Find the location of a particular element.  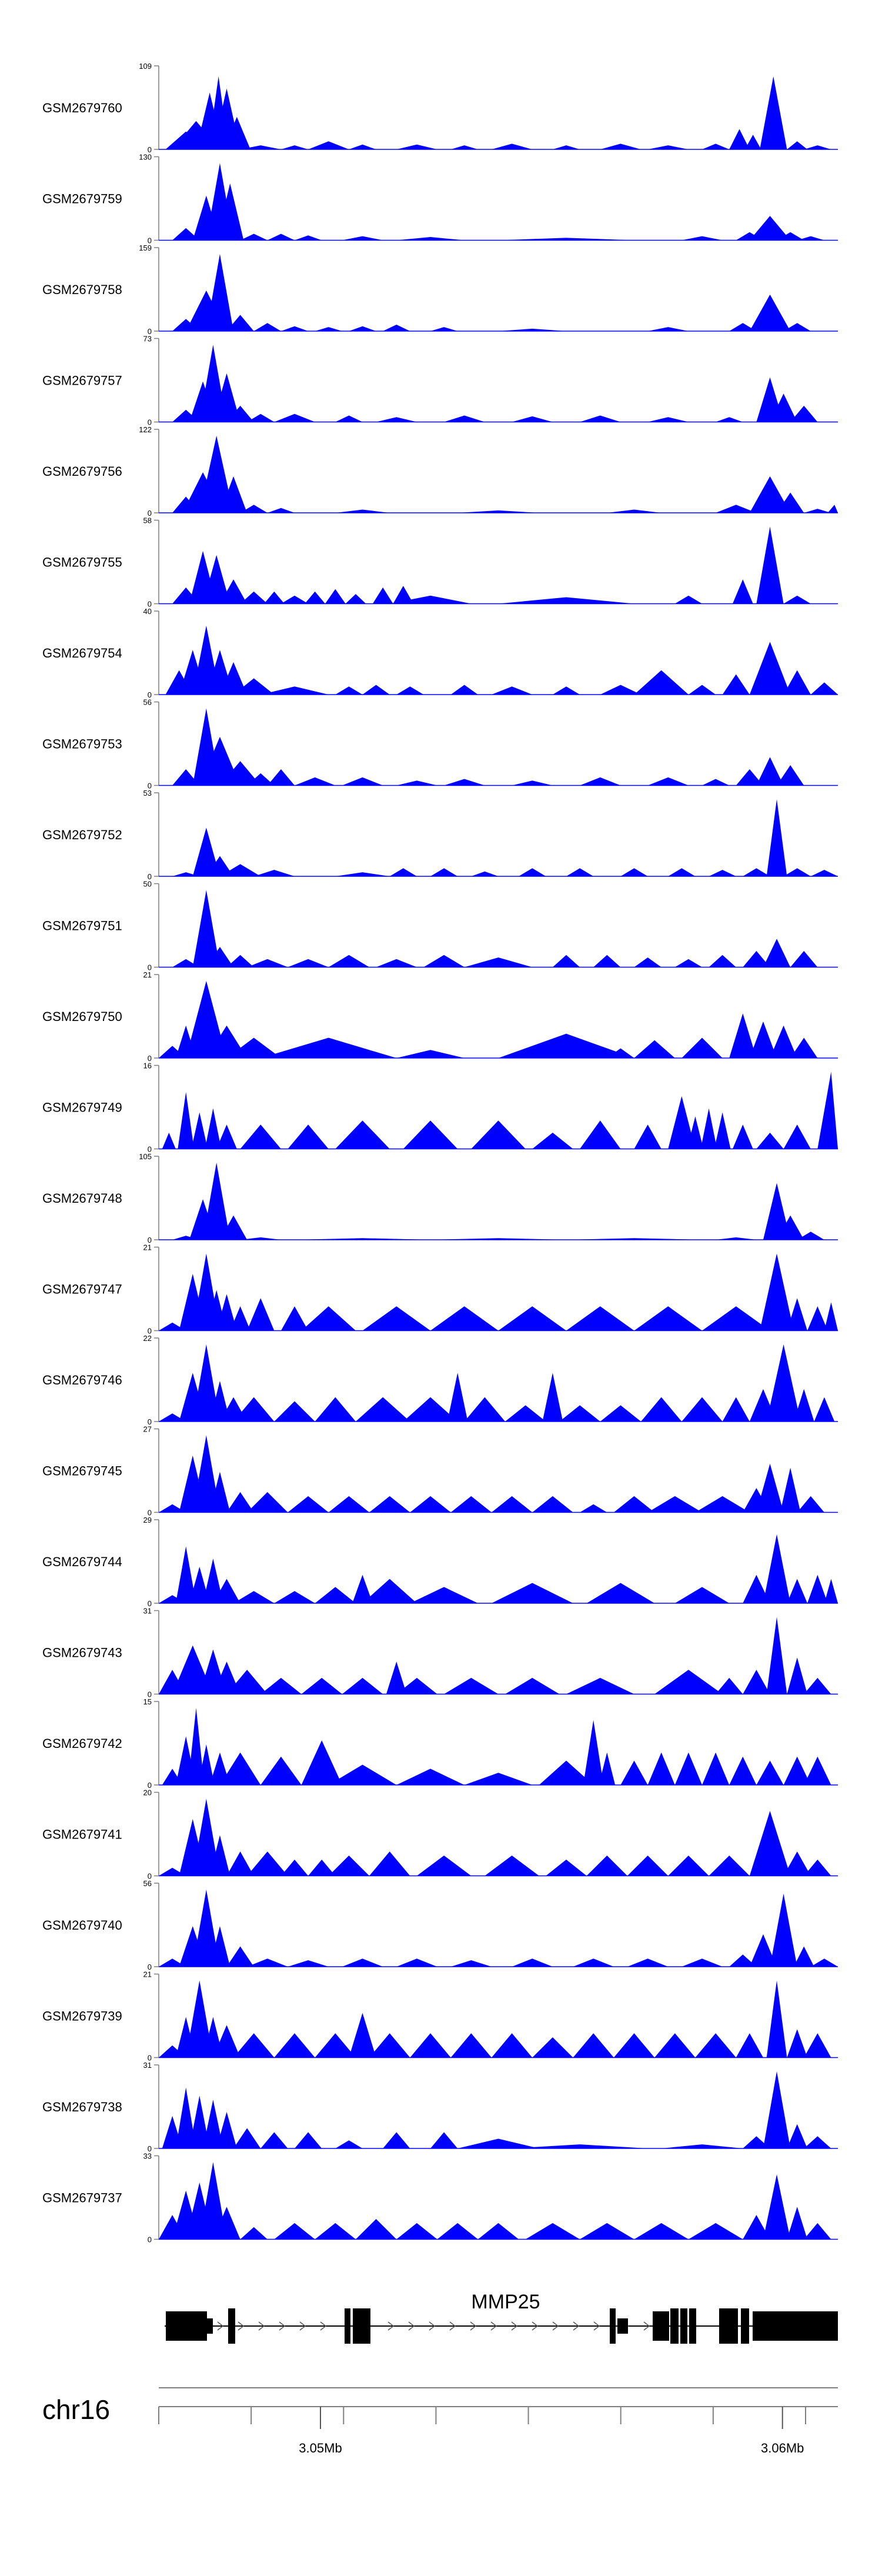

track-label: GSM2679749 is located at coordinates (82, 1107).